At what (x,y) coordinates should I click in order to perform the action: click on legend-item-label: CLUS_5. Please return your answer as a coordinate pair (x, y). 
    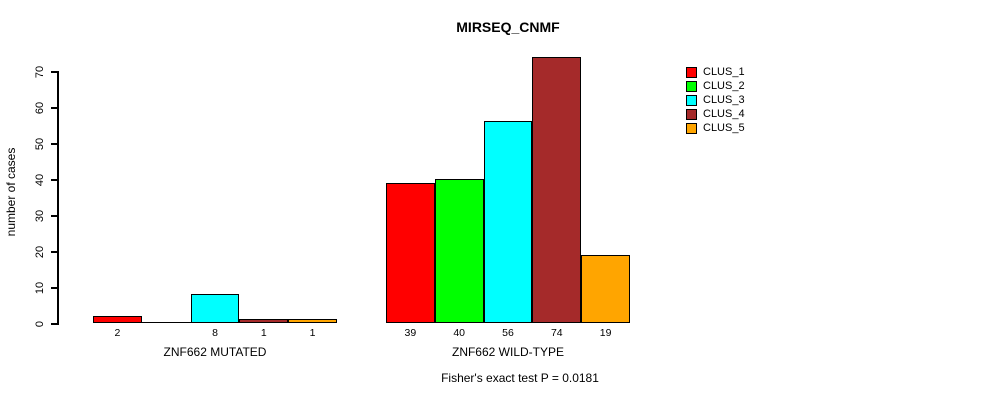
    Looking at the image, I should click on (724, 128).